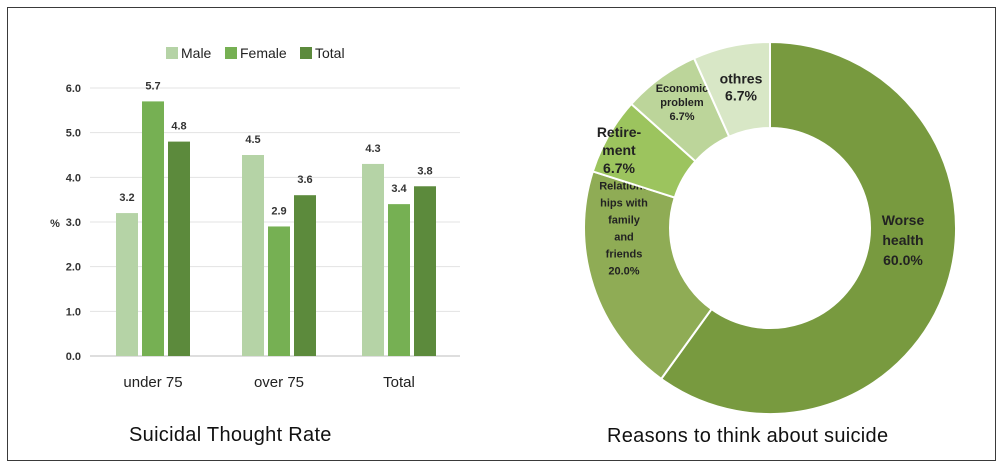  I want to click on slice-label: friends, so click(624, 254).